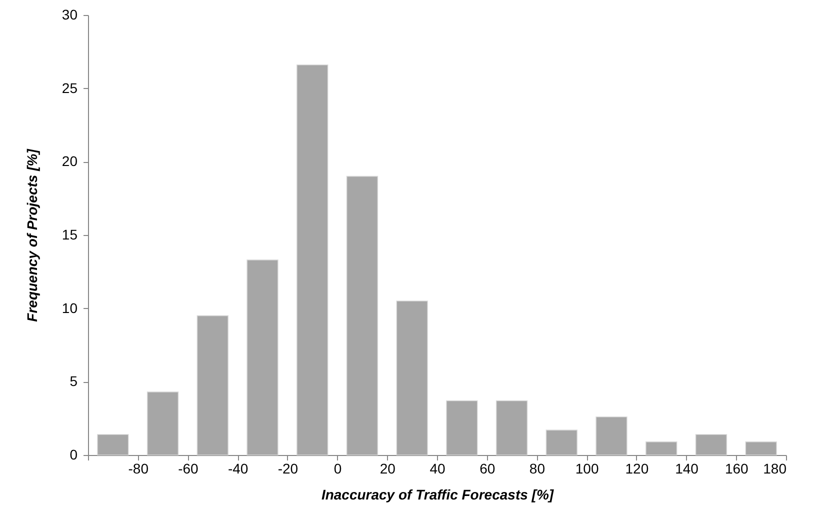  What do you see at coordinates (32, 235) in the screenshot?
I see `y-axis-title: Frequency of Projects [%]` at bounding box center [32, 235].